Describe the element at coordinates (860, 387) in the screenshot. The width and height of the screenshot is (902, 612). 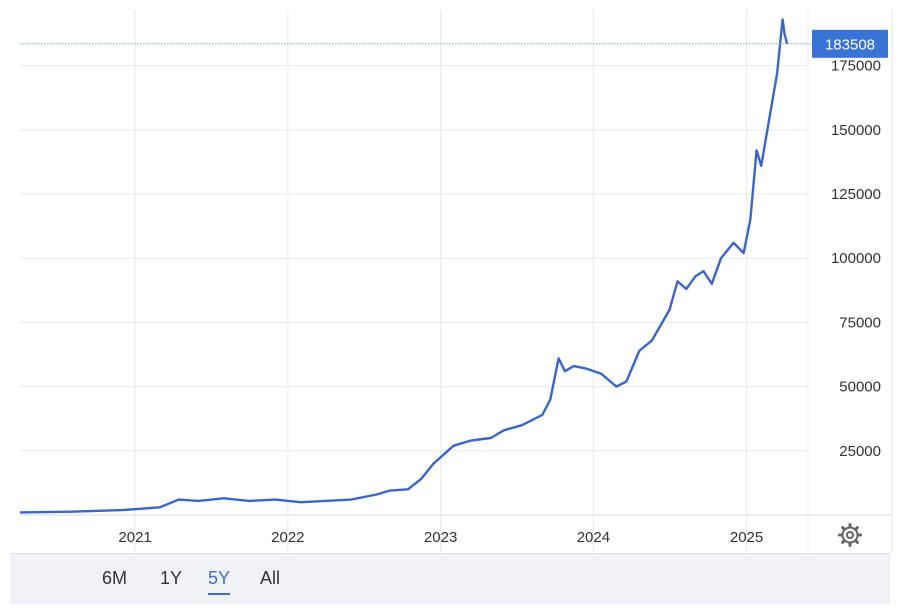
I see `y-tick-label: 50000` at that location.